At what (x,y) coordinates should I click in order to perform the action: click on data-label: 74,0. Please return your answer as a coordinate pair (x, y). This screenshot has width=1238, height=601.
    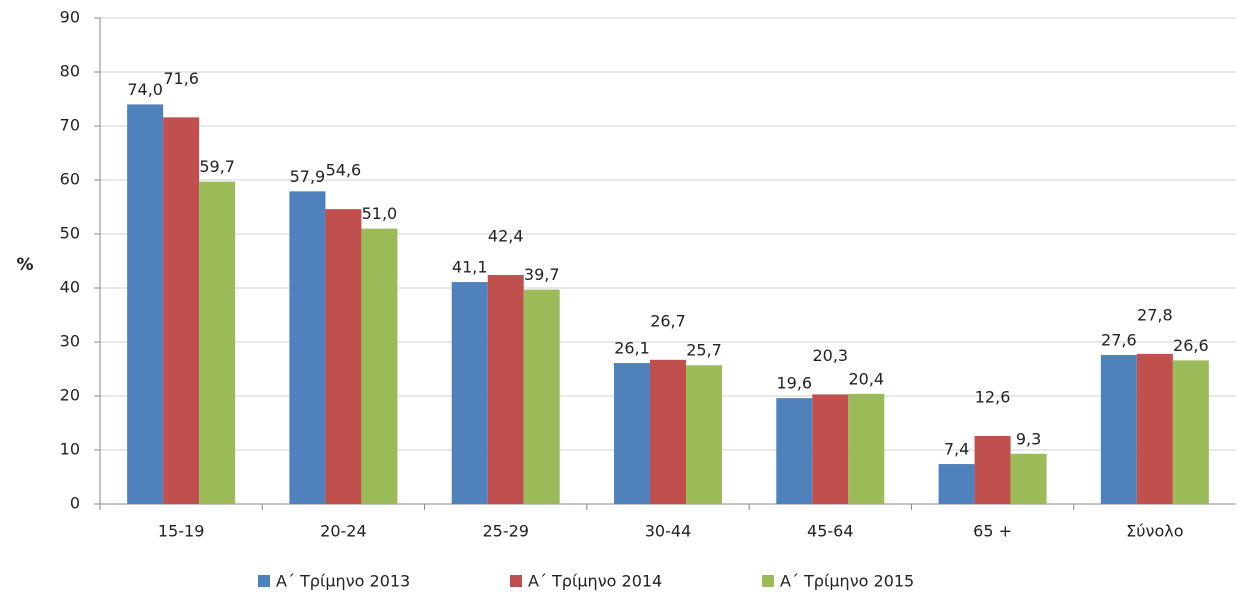
    Looking at the image, I should click on (145, 89).